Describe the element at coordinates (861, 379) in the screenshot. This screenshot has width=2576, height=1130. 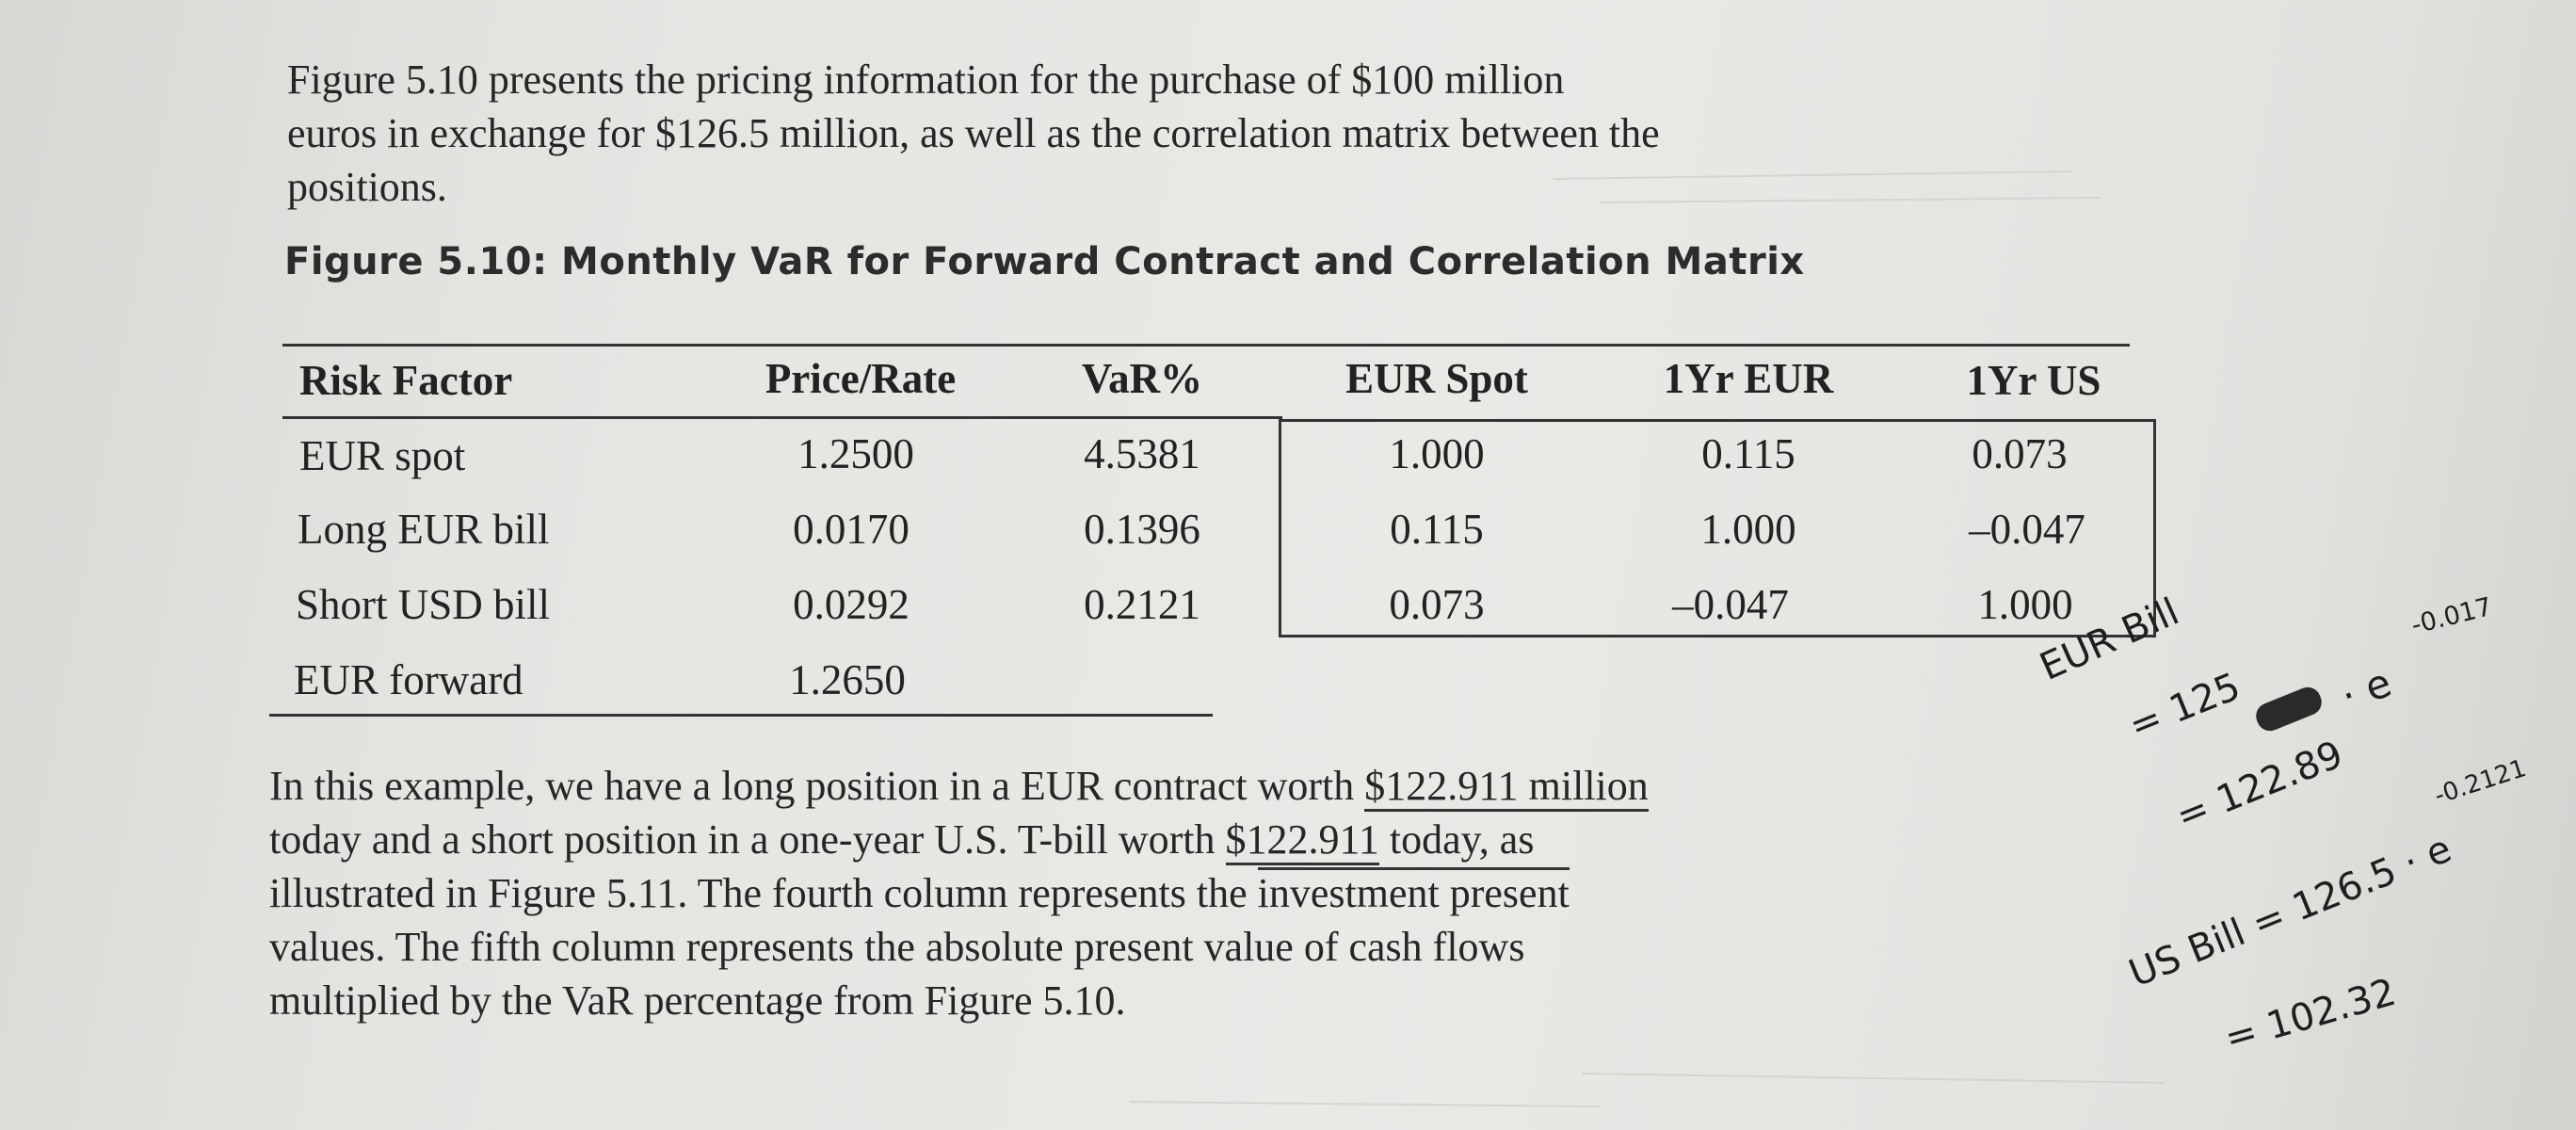
I see `header-price-rate: Price/Rate` at that location.